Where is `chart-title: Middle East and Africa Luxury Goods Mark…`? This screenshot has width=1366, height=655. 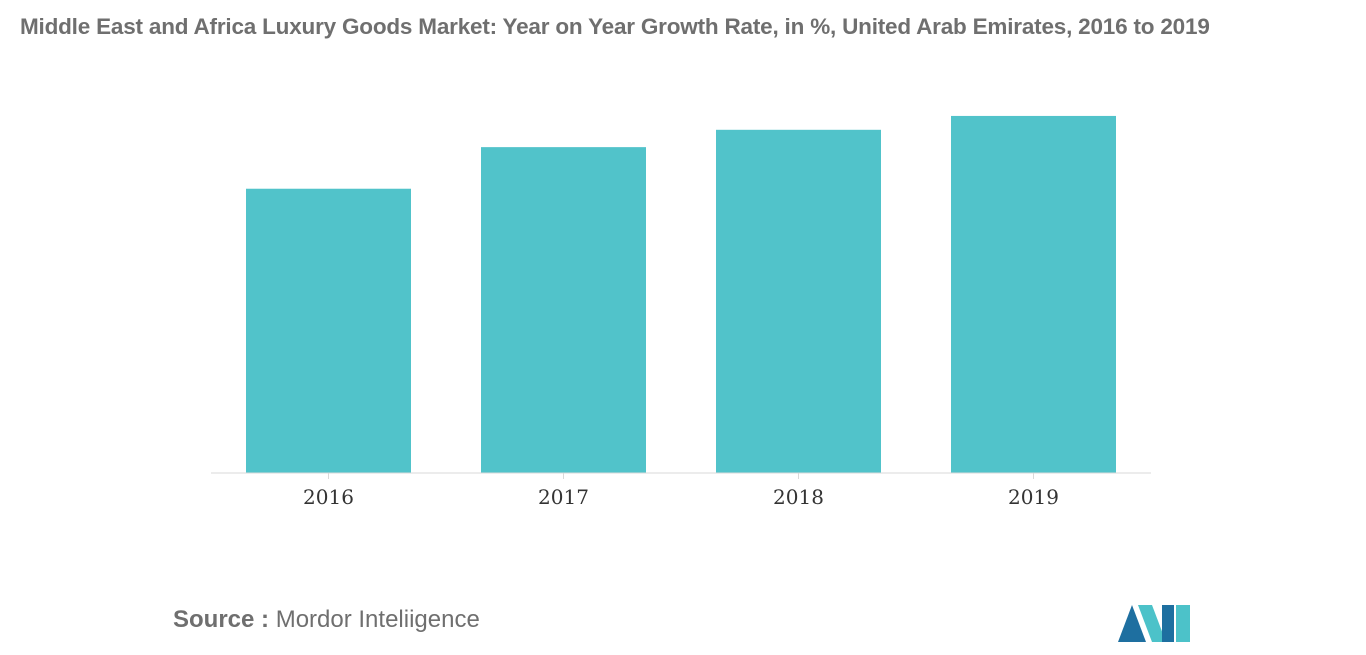 chart-title: Middle East and Africa Luxury Goods Mark… is located at coordinates (615, 26).